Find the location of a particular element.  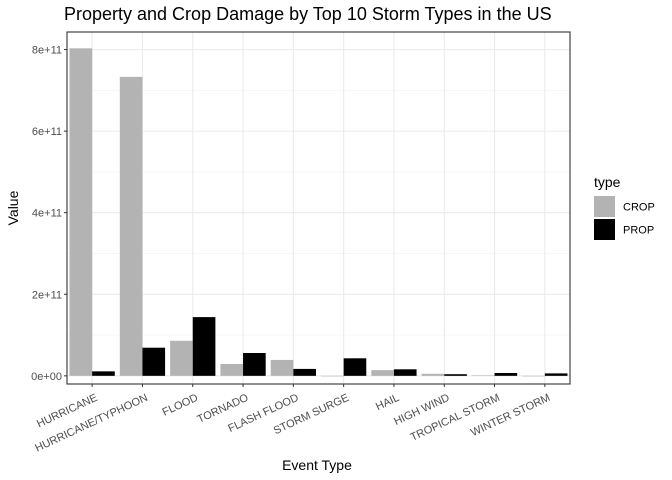

y-tick-label: 2e+11 is located at coordinates (47, 295).